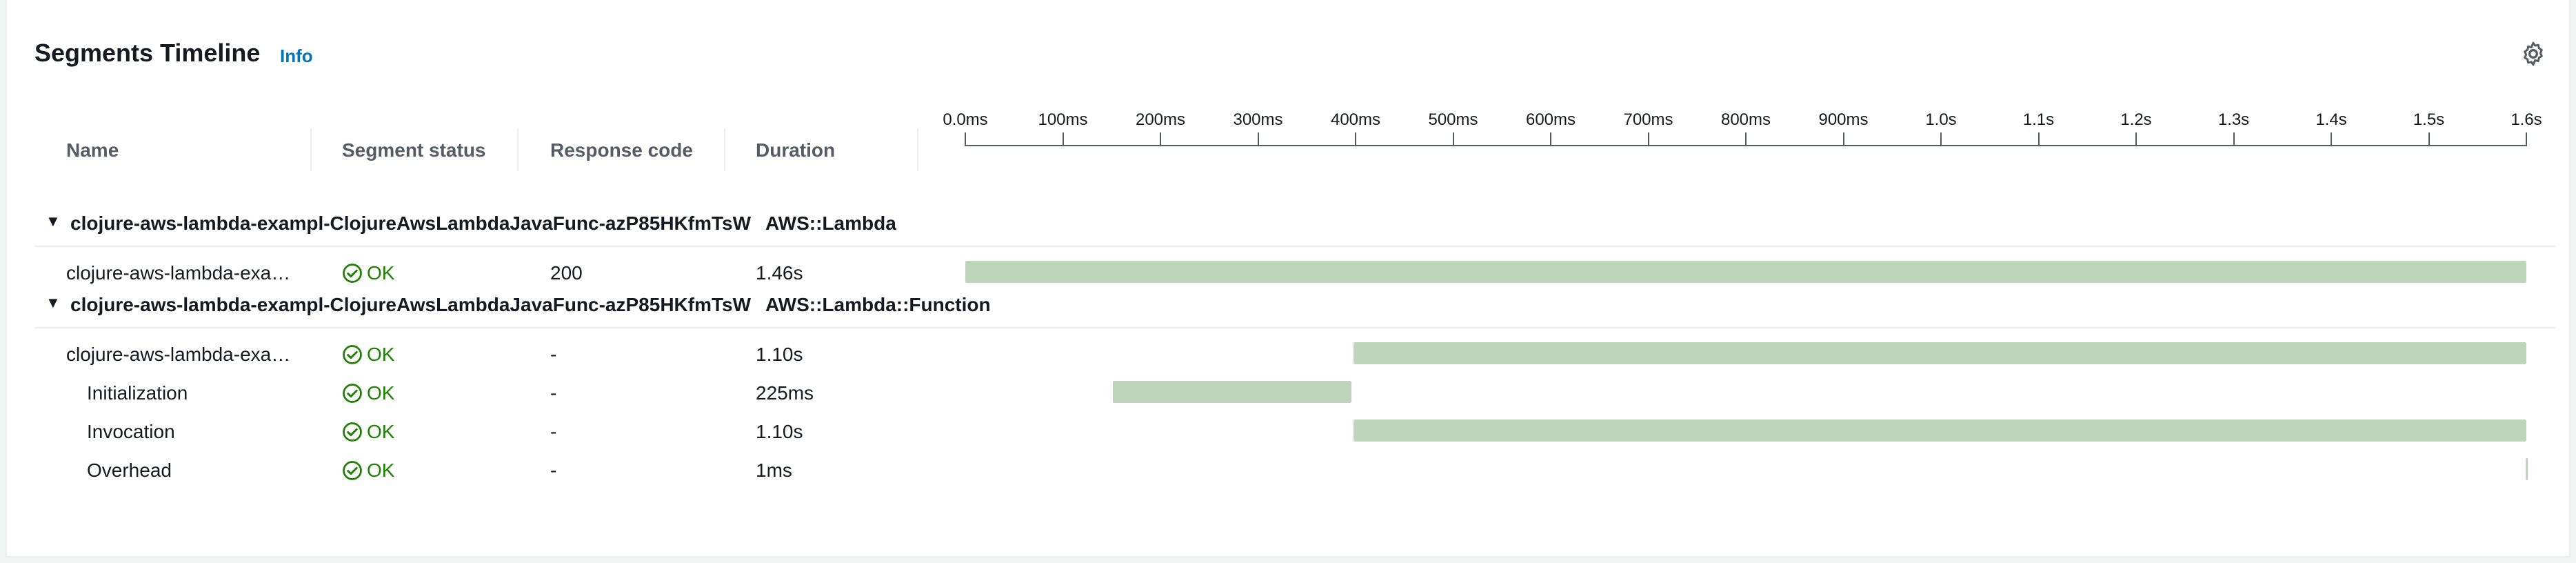 Image resolution: width=2576 pixels, height=563 pixels. Describe the element at coordinates (1648, 119) in the screenshot. I see `timeline-tick-label: 700ms` at that location.